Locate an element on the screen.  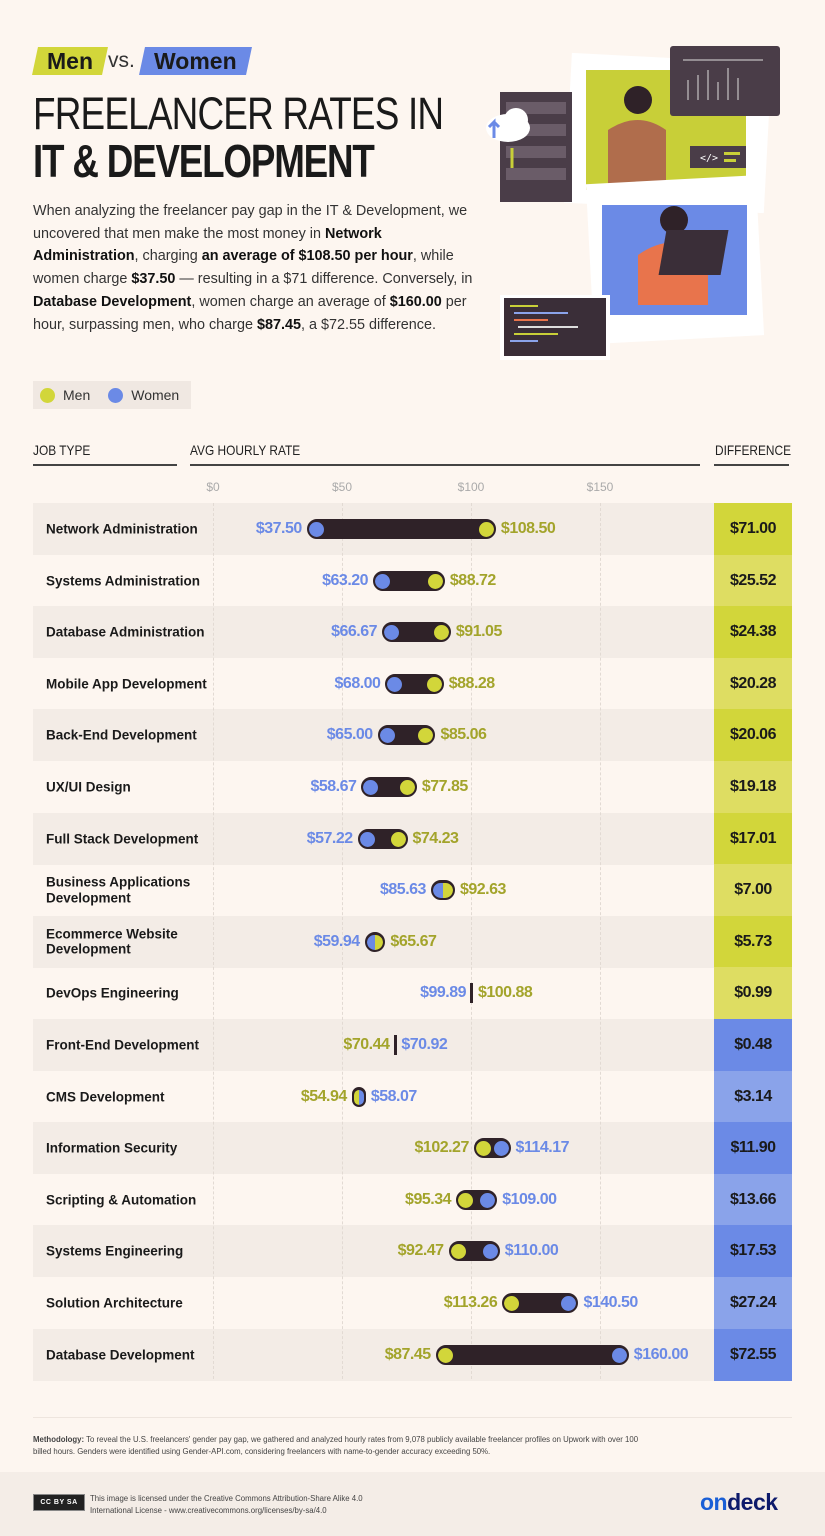
x-tick-label: $100 is located at coordinates (471, 487).